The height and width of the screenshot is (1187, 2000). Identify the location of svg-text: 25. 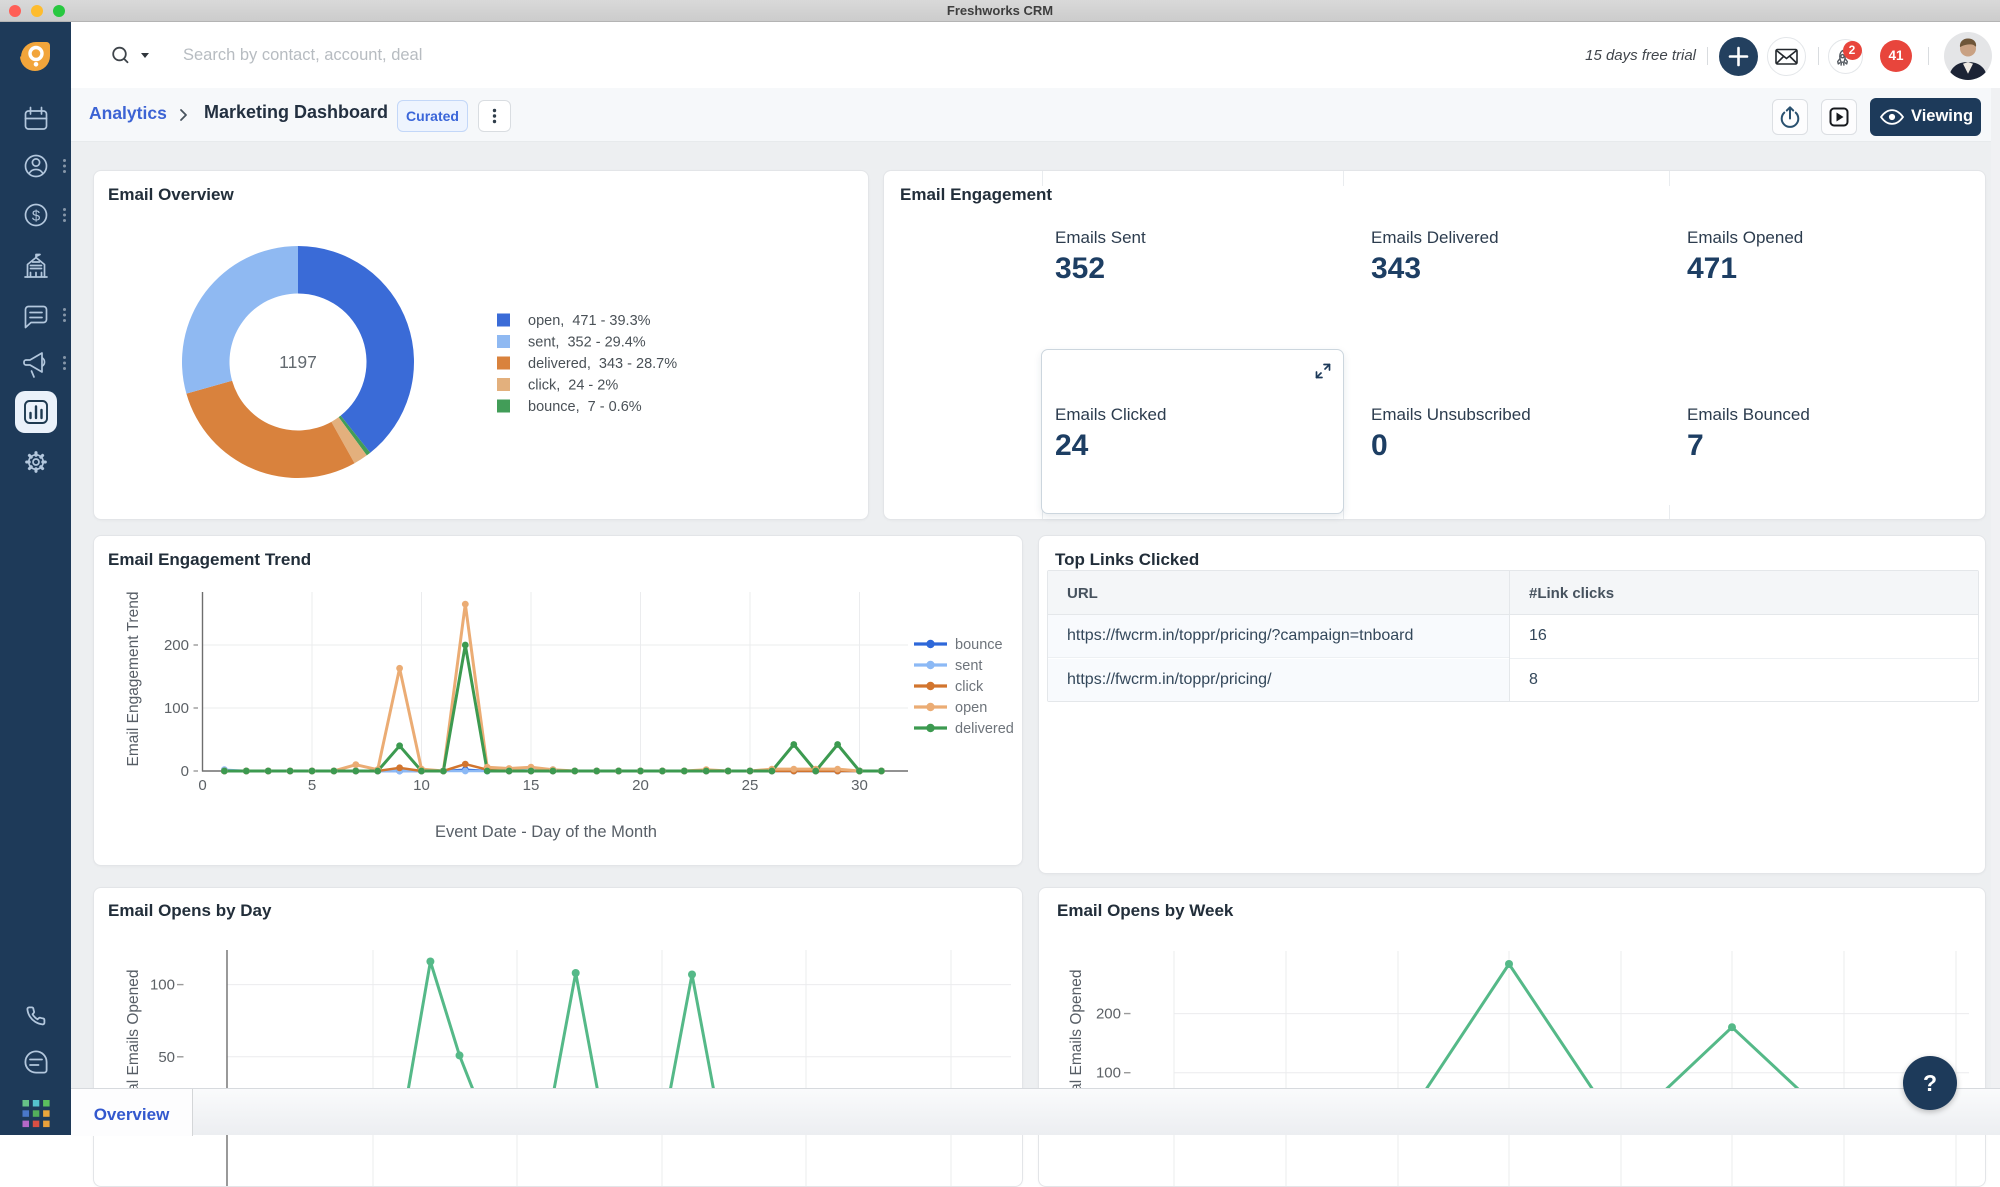
(750, 785).